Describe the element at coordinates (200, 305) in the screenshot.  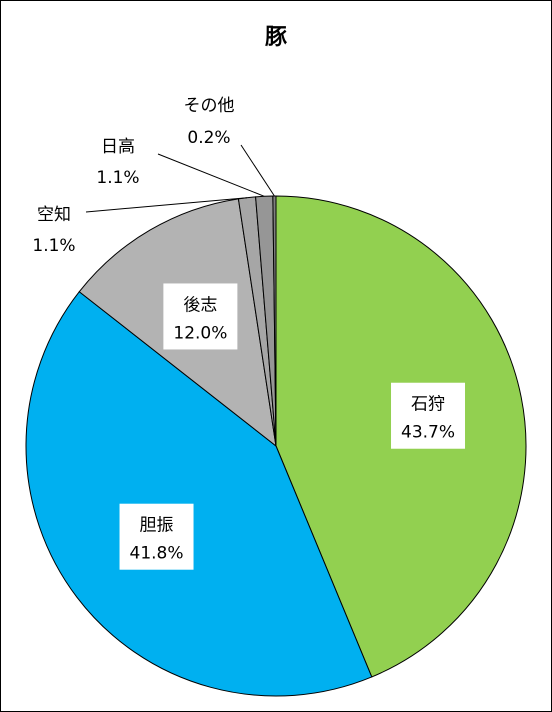
I see `slice-name-label: 後志` at that location.